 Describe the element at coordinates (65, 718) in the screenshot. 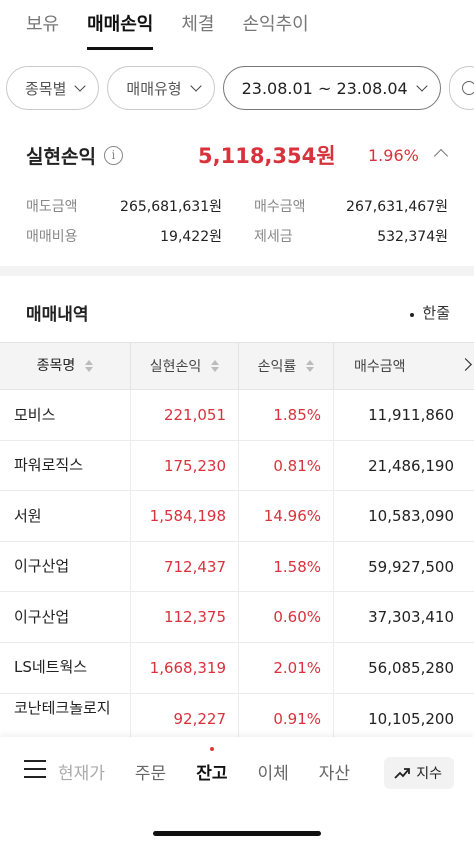

I see `stock-name: 코난테크놀로지` at that location.